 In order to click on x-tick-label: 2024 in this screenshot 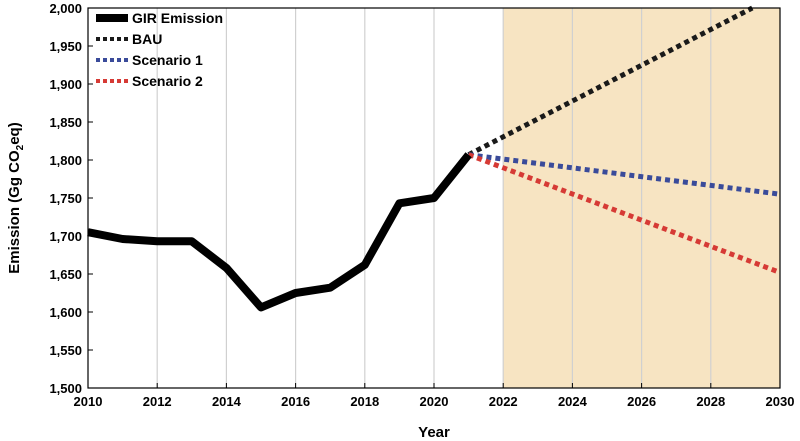, I will do `click(573, 401)`.